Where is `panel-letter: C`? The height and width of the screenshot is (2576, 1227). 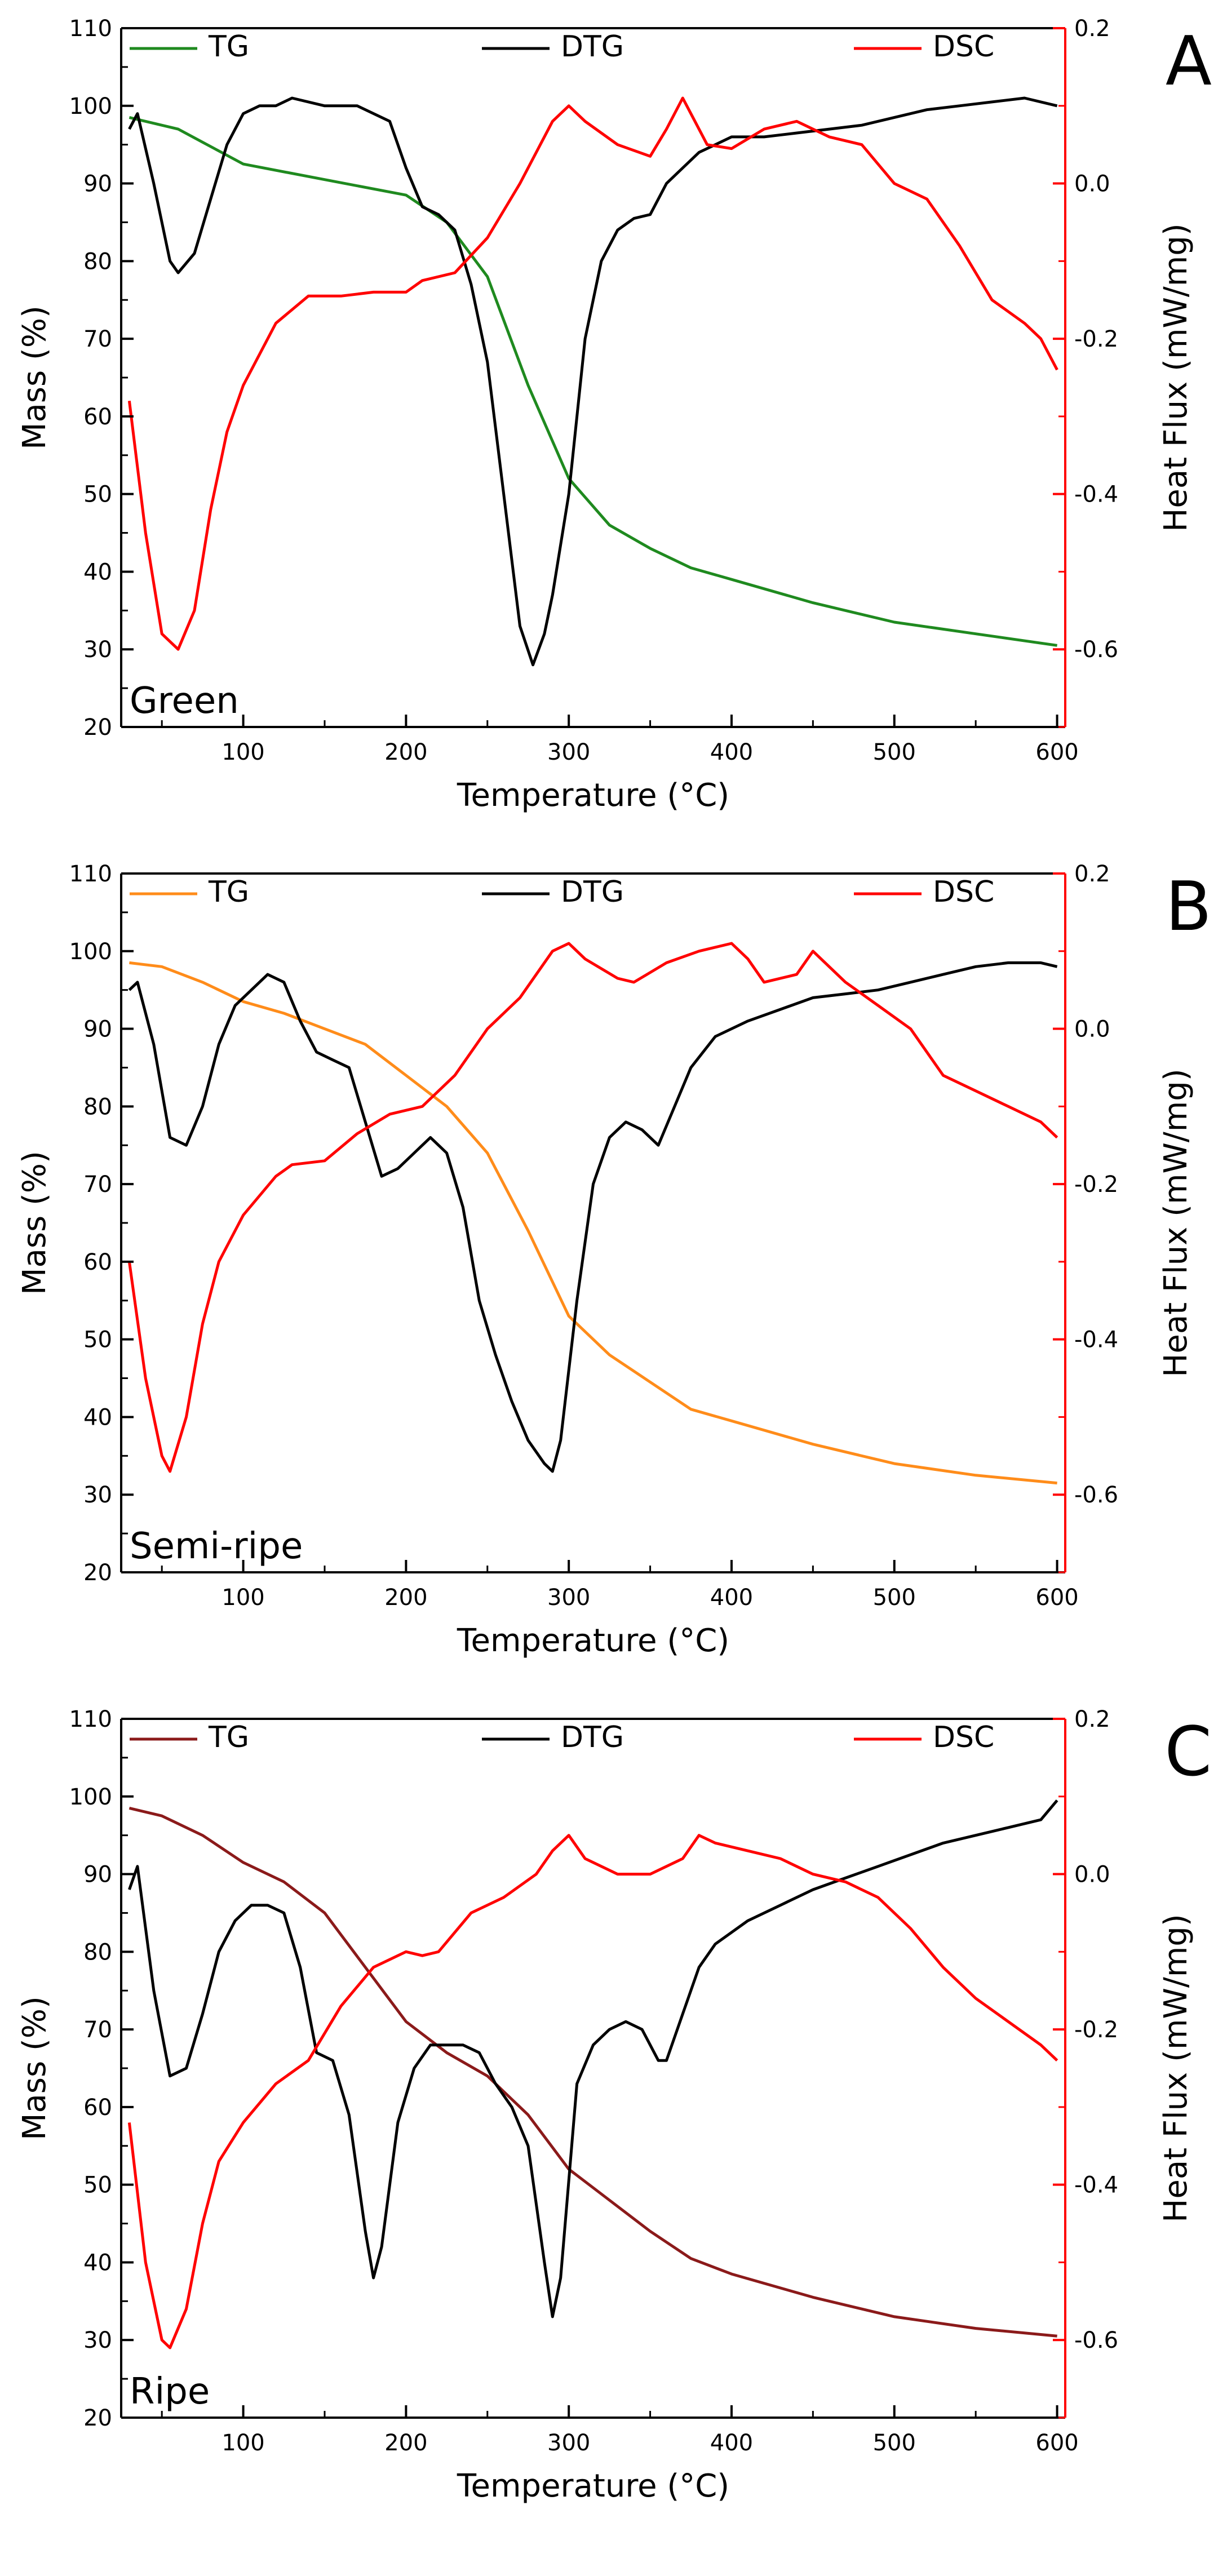
panel-letter: C is located at coordinates (1188, 1752).